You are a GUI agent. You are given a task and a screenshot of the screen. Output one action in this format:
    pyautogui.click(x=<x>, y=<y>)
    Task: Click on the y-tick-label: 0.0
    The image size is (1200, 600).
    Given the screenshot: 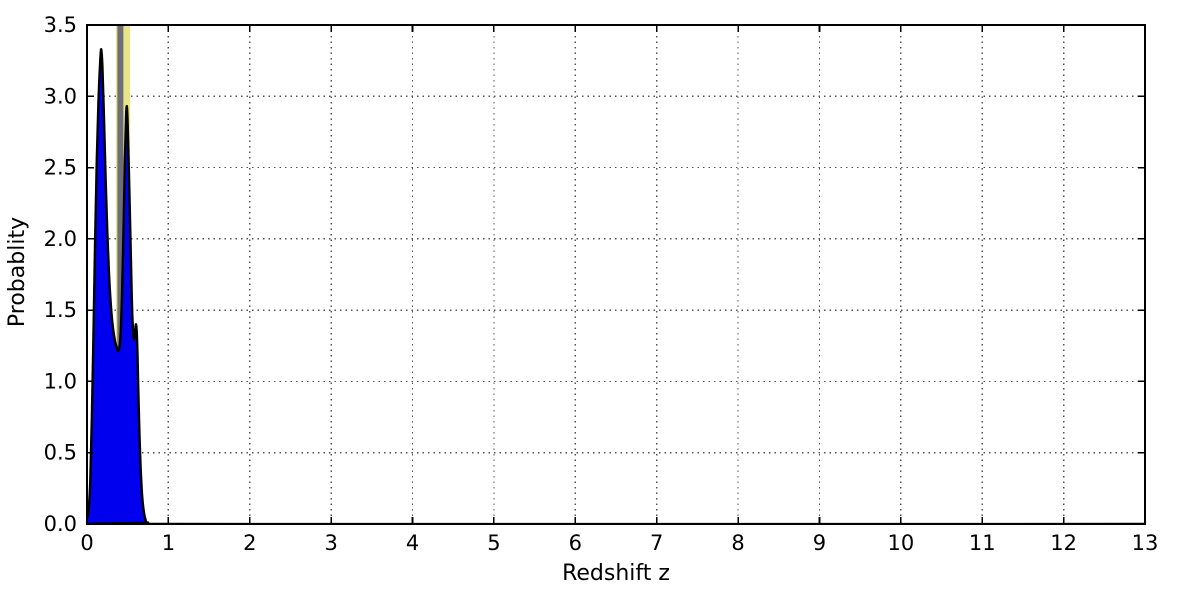 What is the action you would take?
    pyautogui.click(x=60, y=524)
    